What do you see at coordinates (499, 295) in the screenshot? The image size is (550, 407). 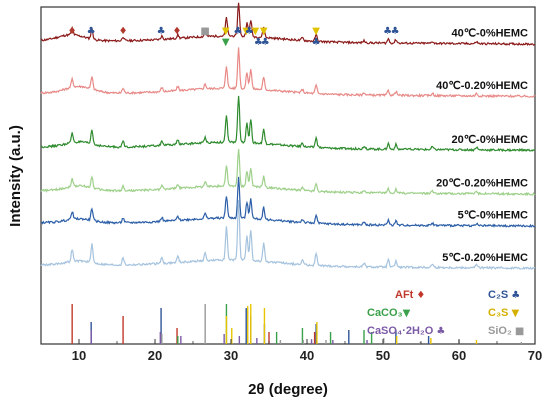 I see `legend-label: C₂S` at bounding box center [499, 295].